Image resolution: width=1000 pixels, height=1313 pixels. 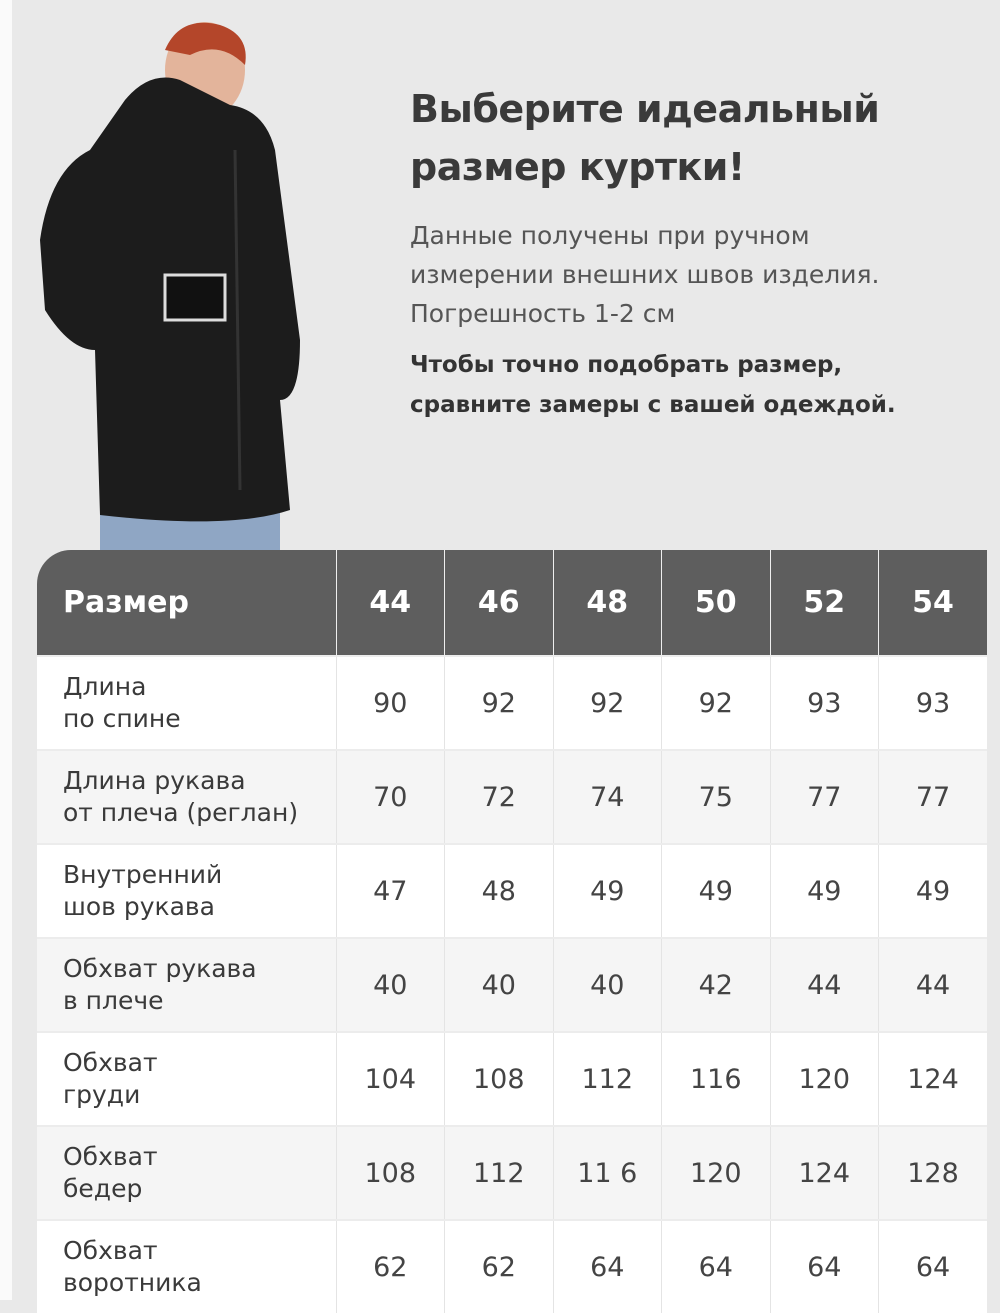 I want to click on measurement-cell: 42, so click(x=715, y=984).